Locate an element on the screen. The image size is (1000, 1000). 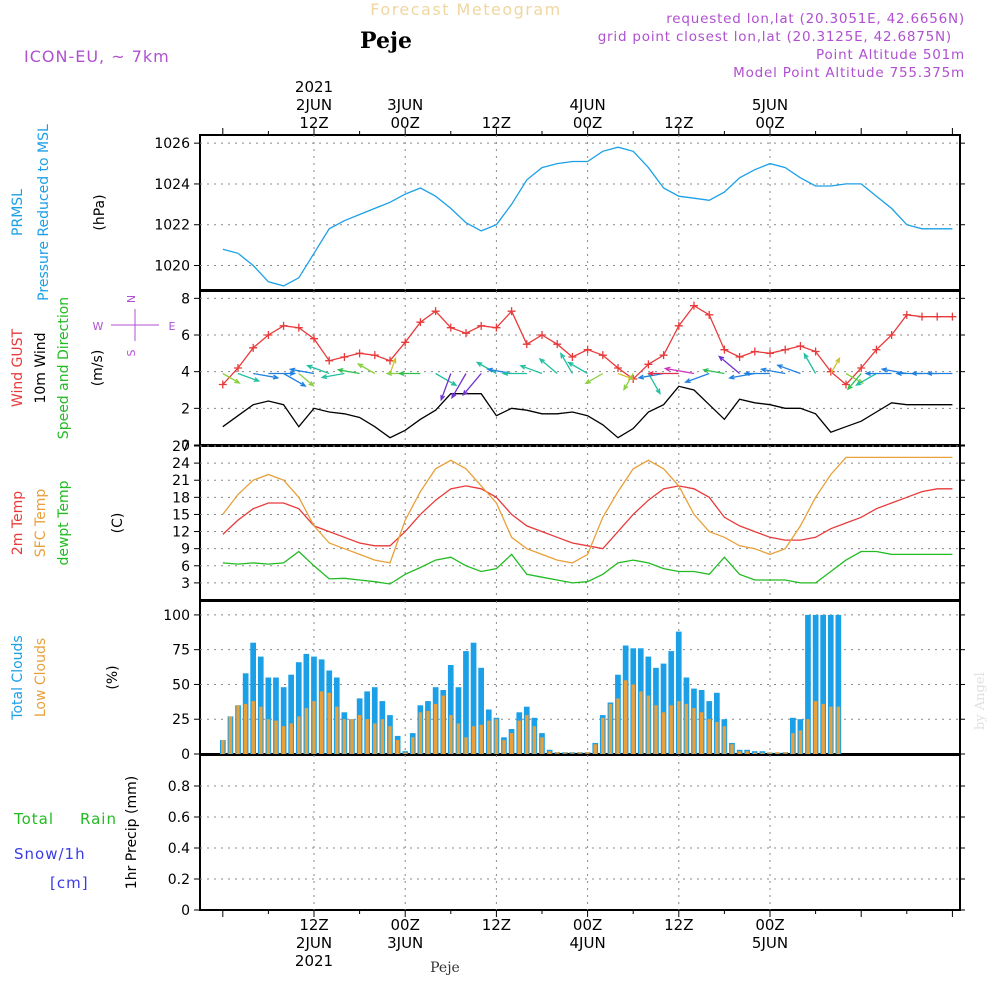
y-tick-label: 4 is located at coordinates (185, 373).